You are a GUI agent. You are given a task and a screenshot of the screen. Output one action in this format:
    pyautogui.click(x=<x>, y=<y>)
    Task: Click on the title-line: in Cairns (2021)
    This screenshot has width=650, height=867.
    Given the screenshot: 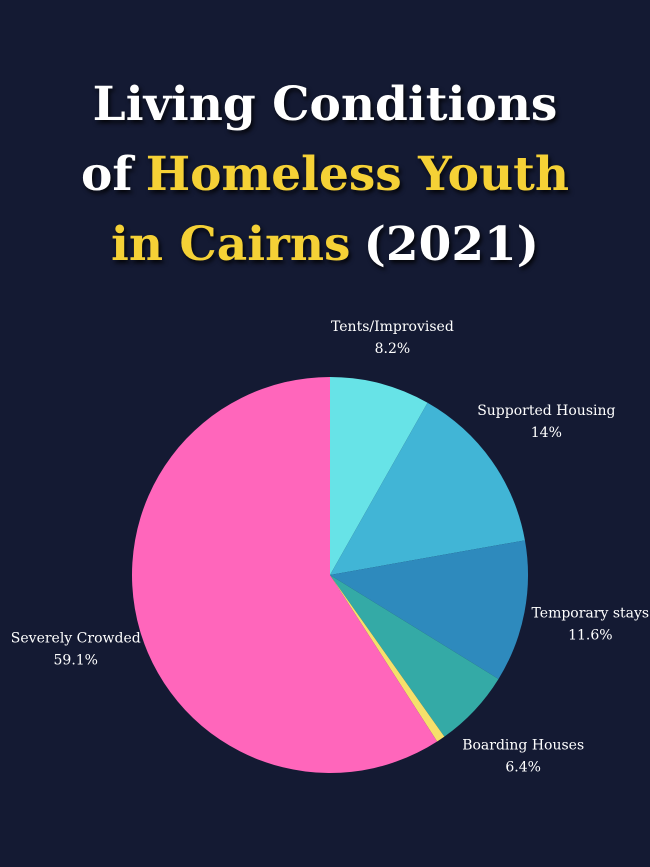 What is the action you would take?
    pyautogui.click(x=325, y=245)
    